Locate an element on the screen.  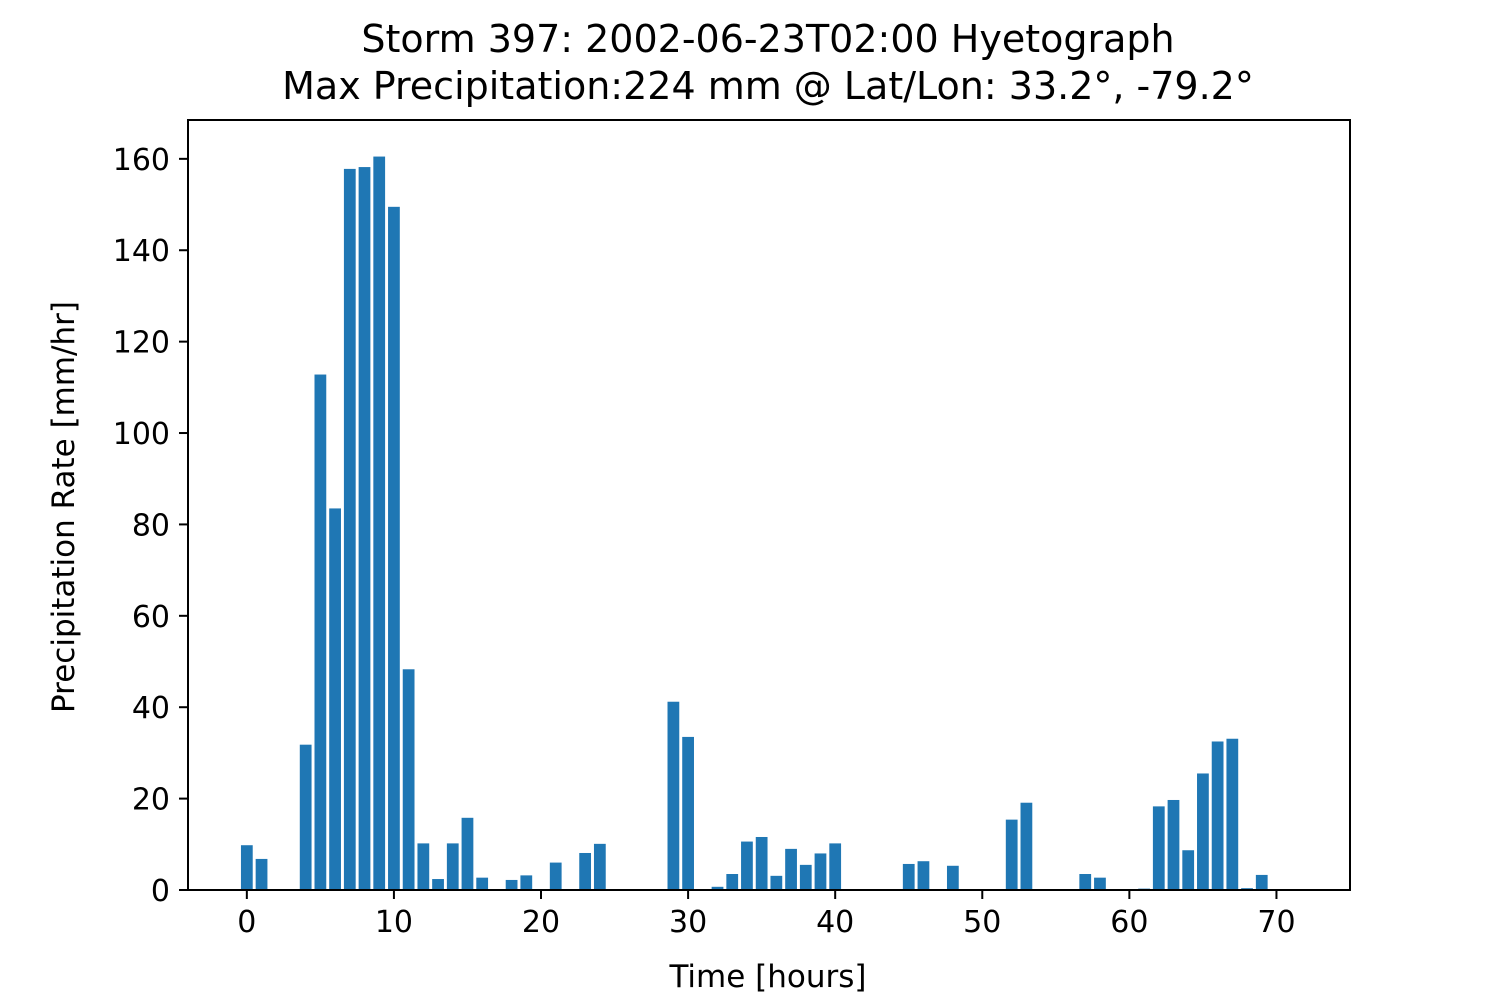
x-tick-label: 40 is located at coordinates (835, 922).